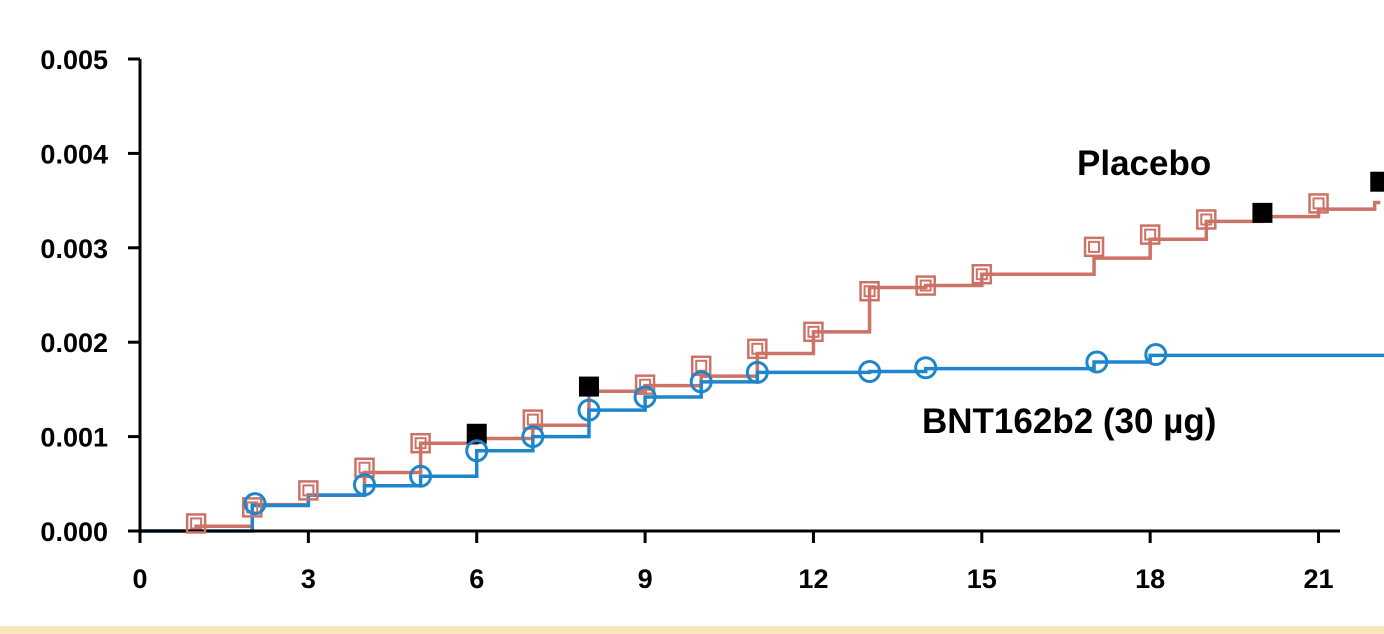 Image resolution: width=1384 pixels, height=634 pixels. Describe the element at coordinates (74, 532) in the screenshot. I see `y-tick-label: 0.000` at that location.